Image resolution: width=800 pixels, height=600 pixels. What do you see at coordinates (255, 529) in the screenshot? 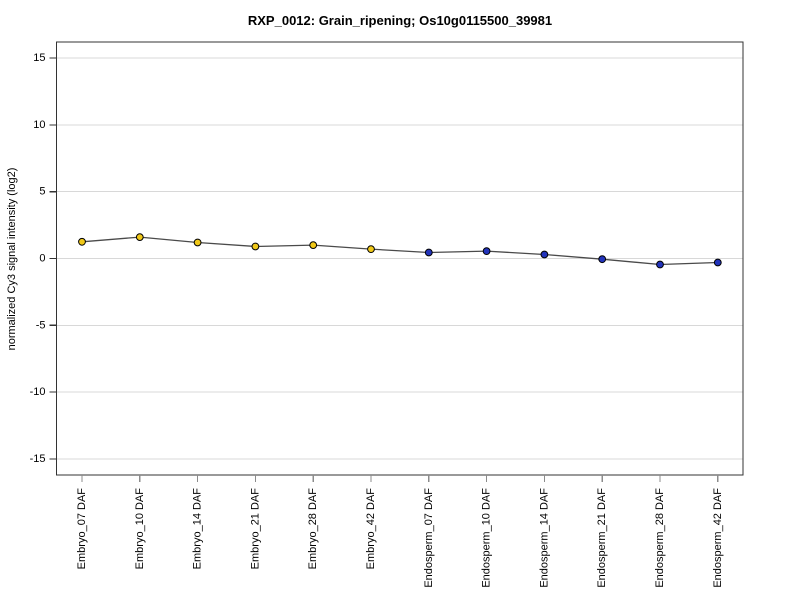
I see `x-tick-label: Embryo_21 DAF` at bounding box center [255, 529].